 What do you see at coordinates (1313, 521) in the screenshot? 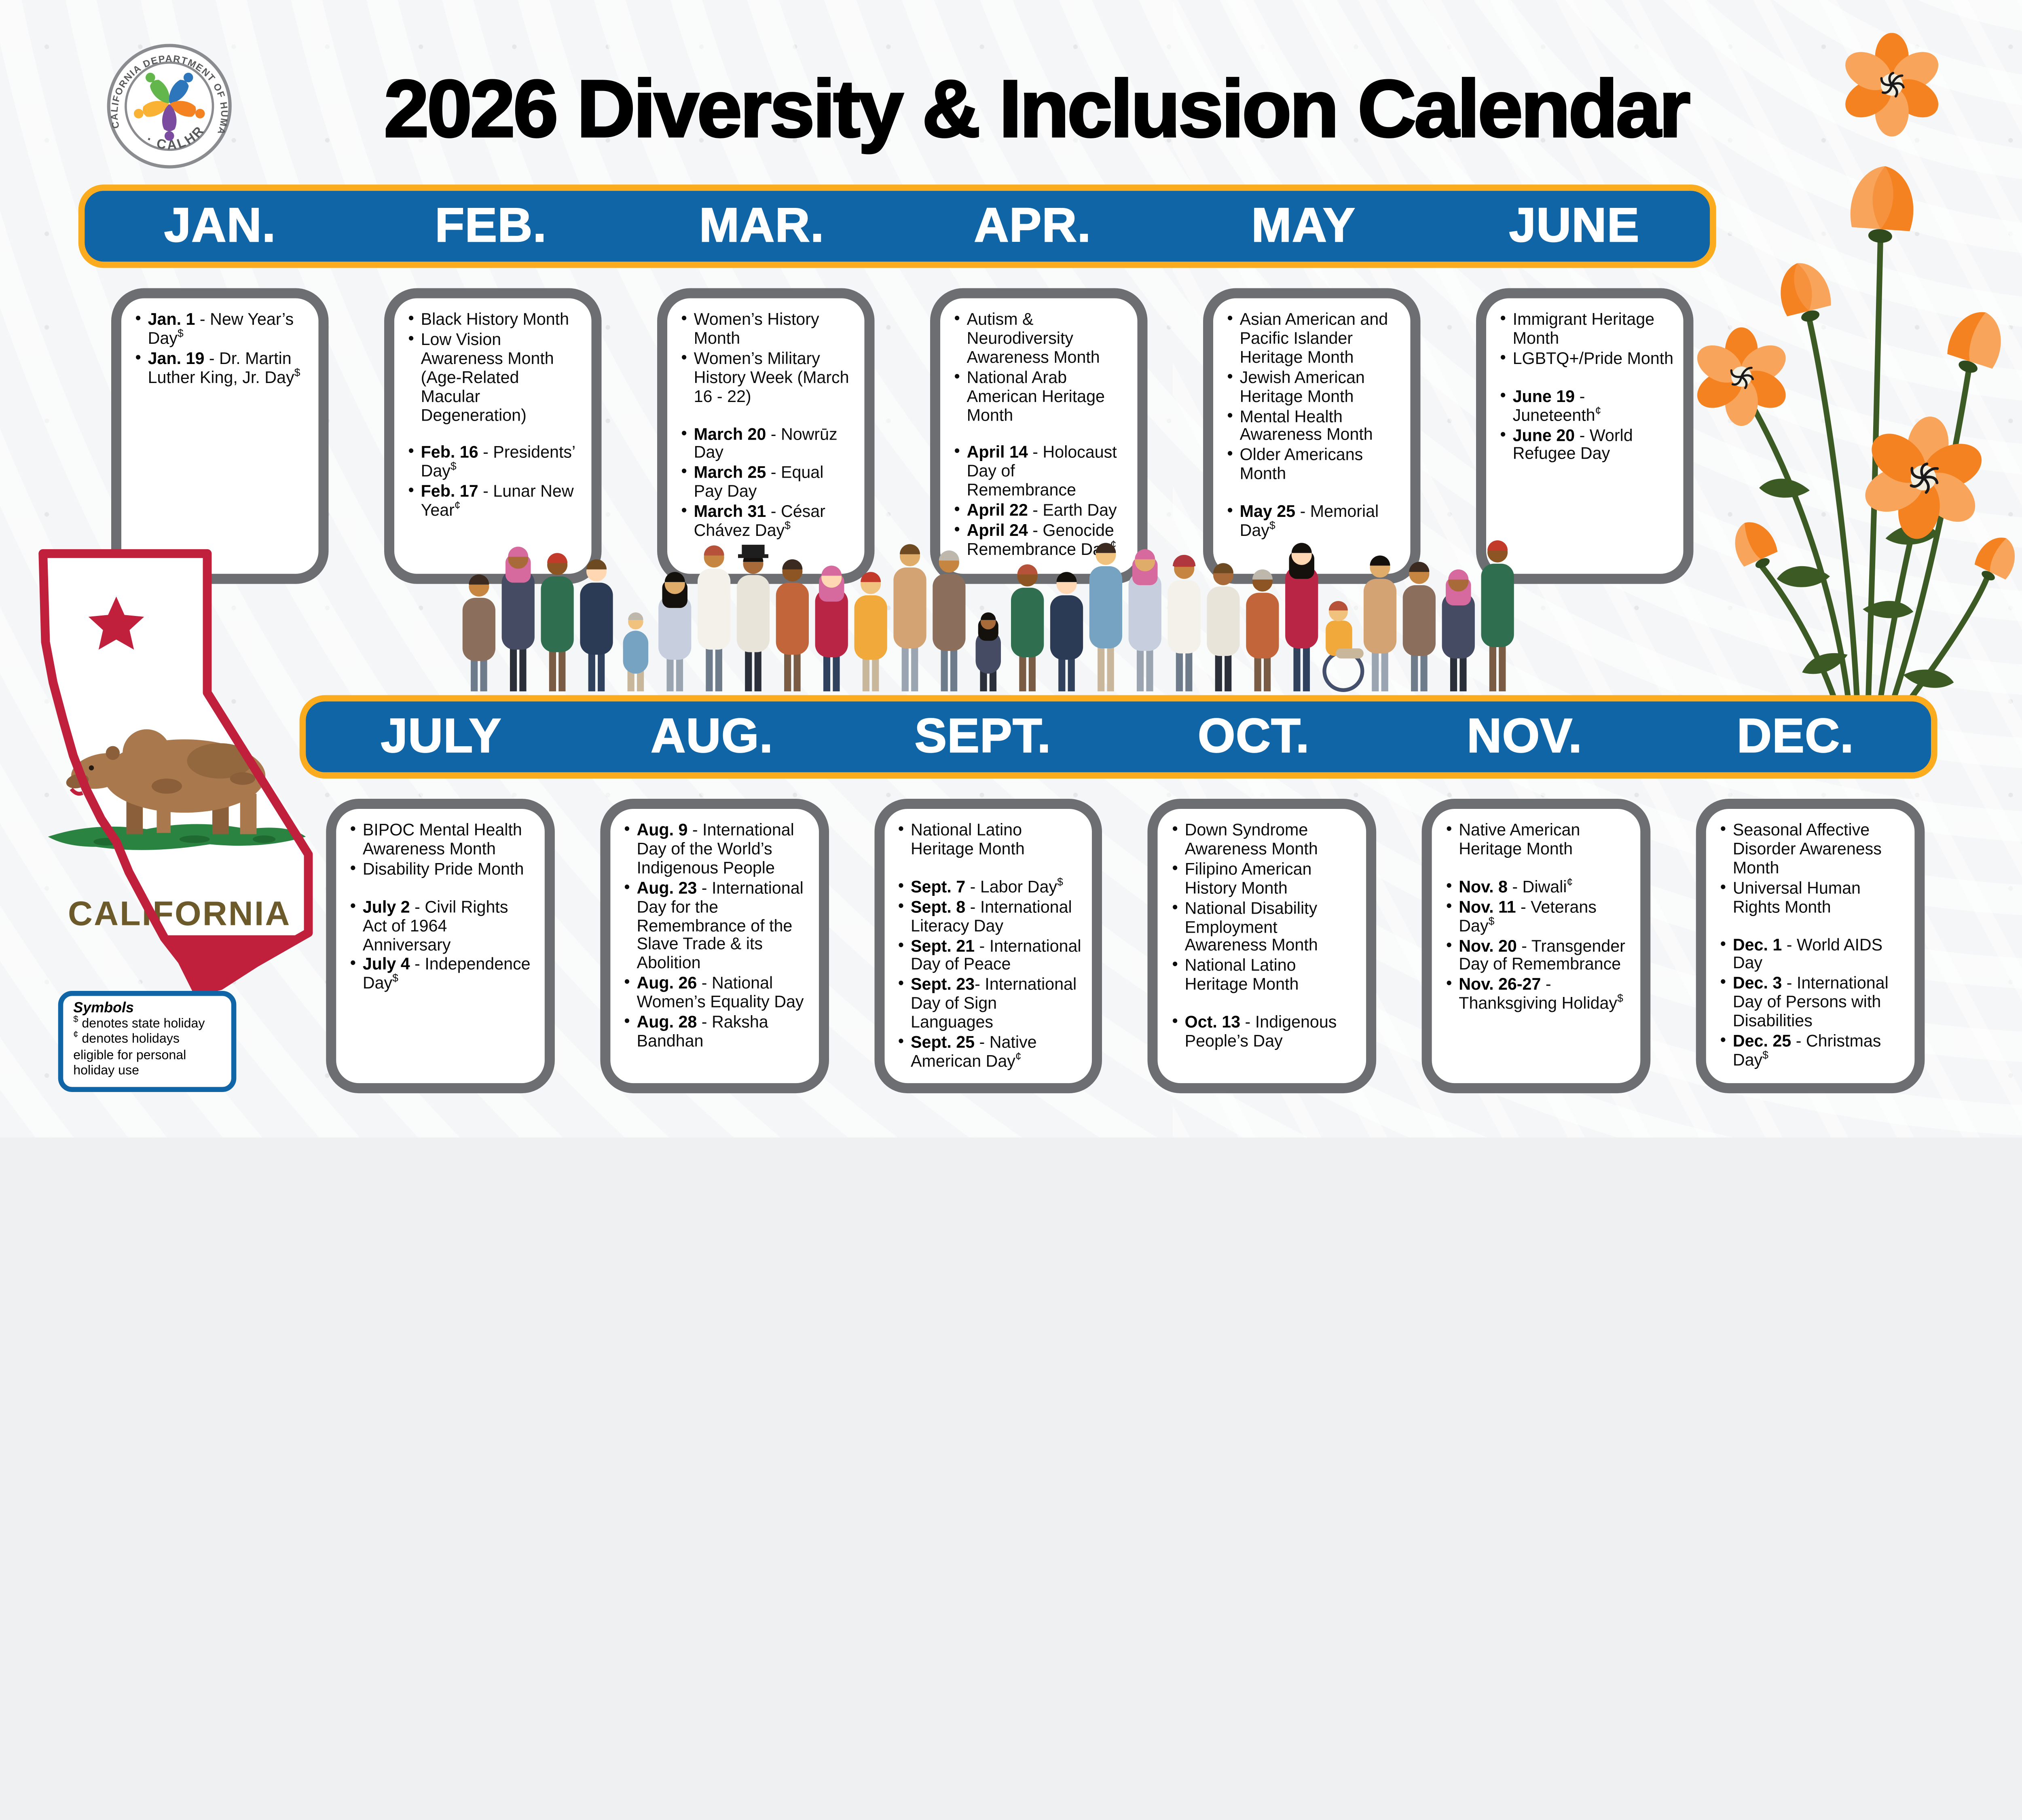
I see `event-item: May 25 - Memorial Day$` at bounding box center [1313, 521].